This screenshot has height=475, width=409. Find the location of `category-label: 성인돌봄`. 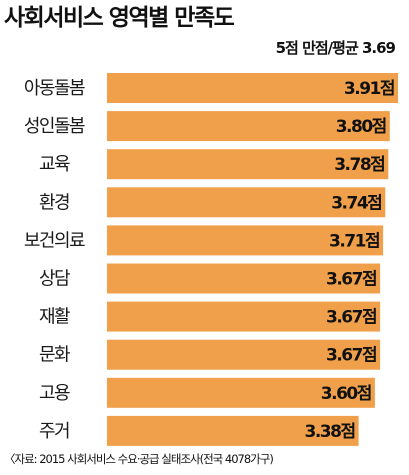

category-label: 성인돌봄 is located at coordinates (54, 126).